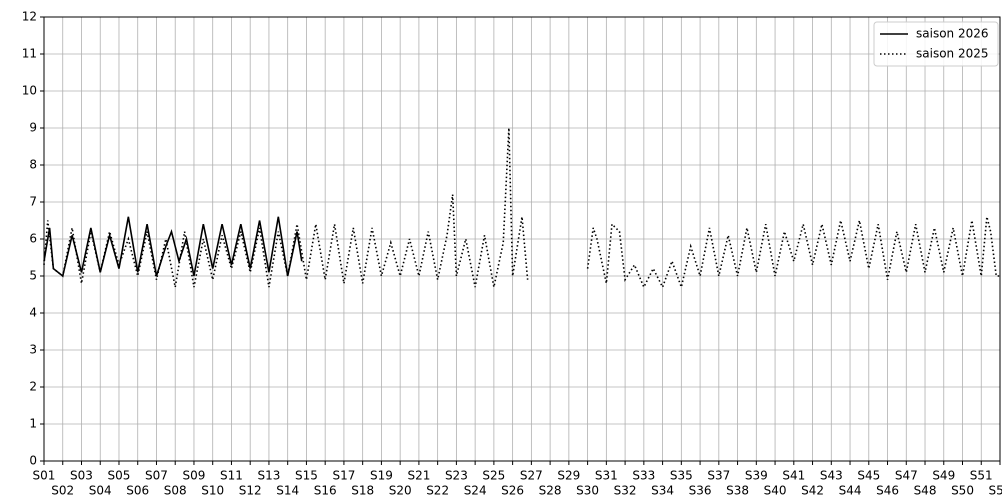  Describe the element at coordinates (33, 313) in the screenshot. I see `y-tick-label: 4` at that location.